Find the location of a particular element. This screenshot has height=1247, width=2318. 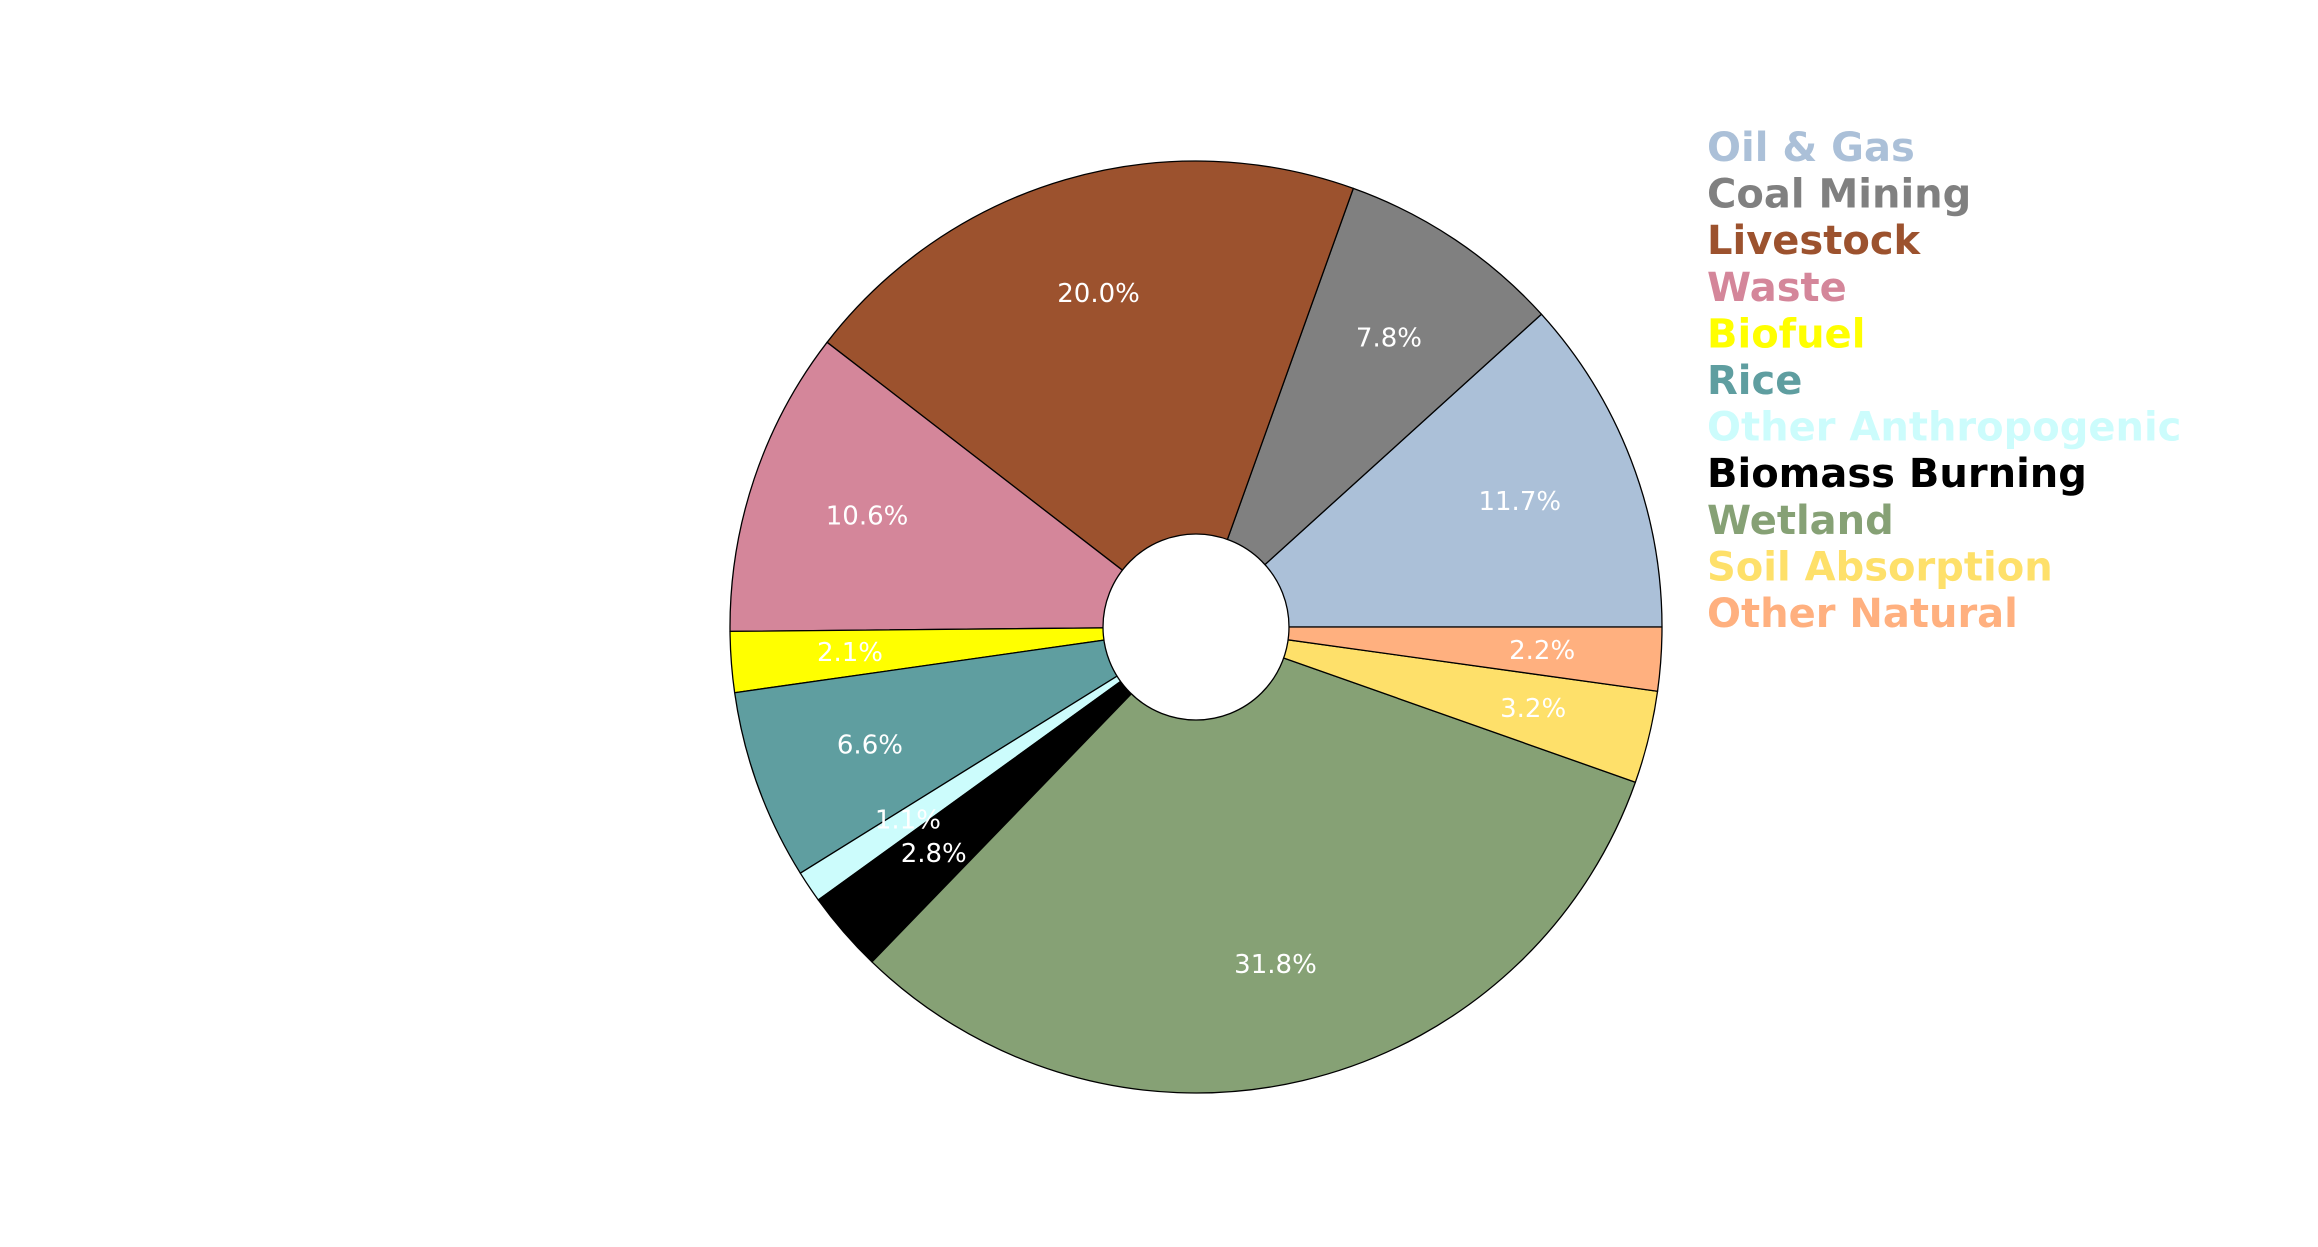

slice-wetland is located at coordinates (1254, 860).